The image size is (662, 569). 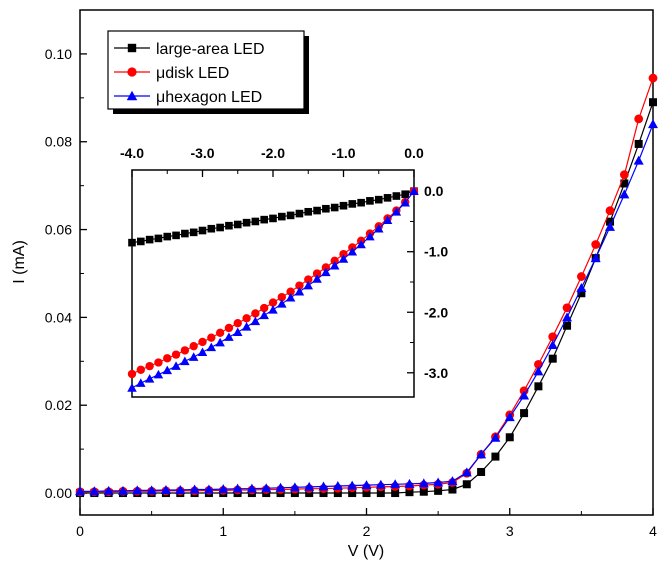 I want to click on inset-x-tick-label: -4.0, so click(x=132, y=153).